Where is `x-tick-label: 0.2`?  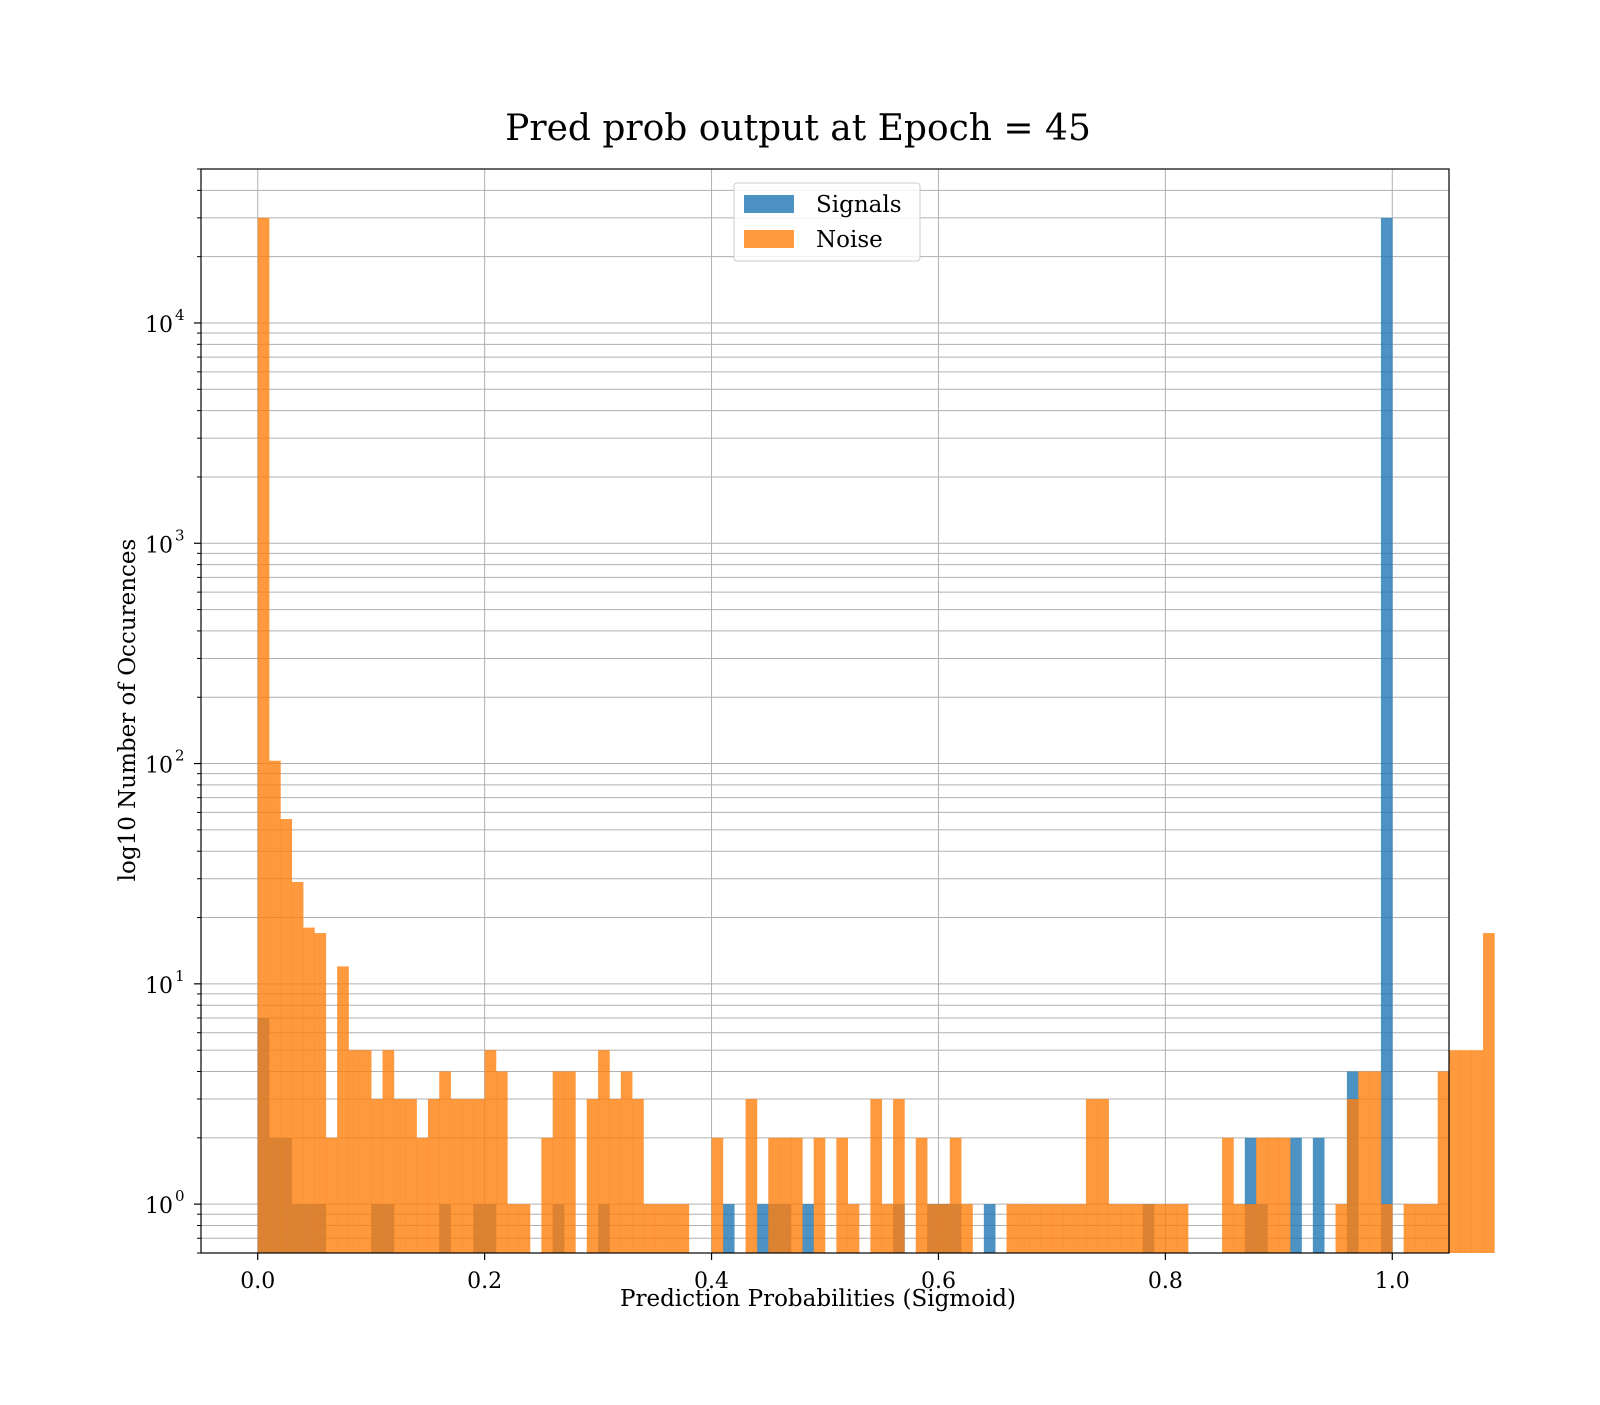
x-tick-label: 0.2 is located at coordinates (484, 1281).